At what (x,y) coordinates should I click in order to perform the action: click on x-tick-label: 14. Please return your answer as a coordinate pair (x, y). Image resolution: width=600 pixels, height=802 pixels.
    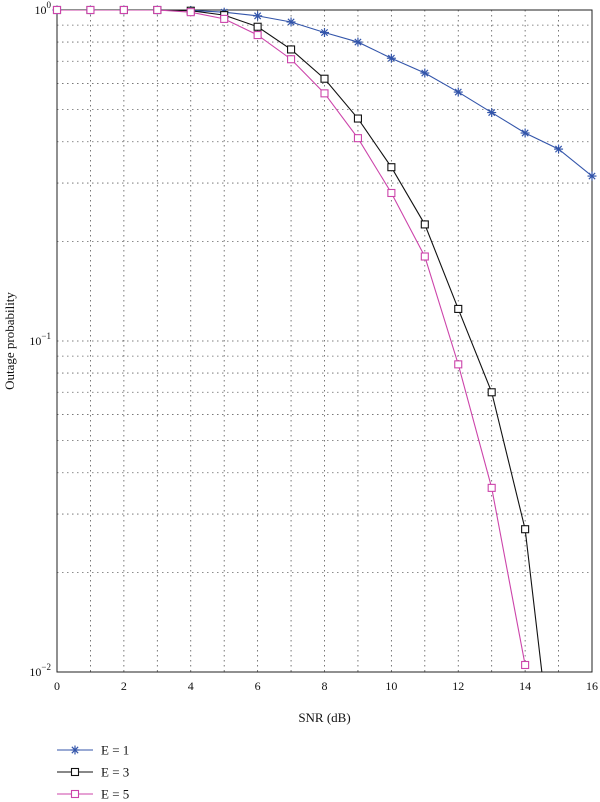
    Looking at the image, I should click on (525, 686).